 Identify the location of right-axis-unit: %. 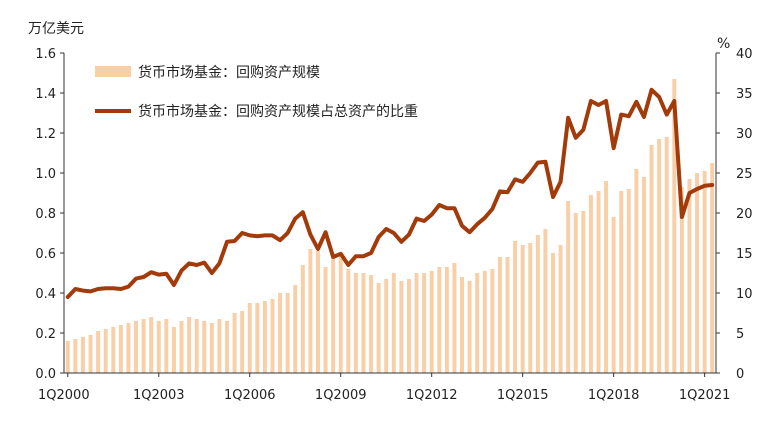
(723, 44).